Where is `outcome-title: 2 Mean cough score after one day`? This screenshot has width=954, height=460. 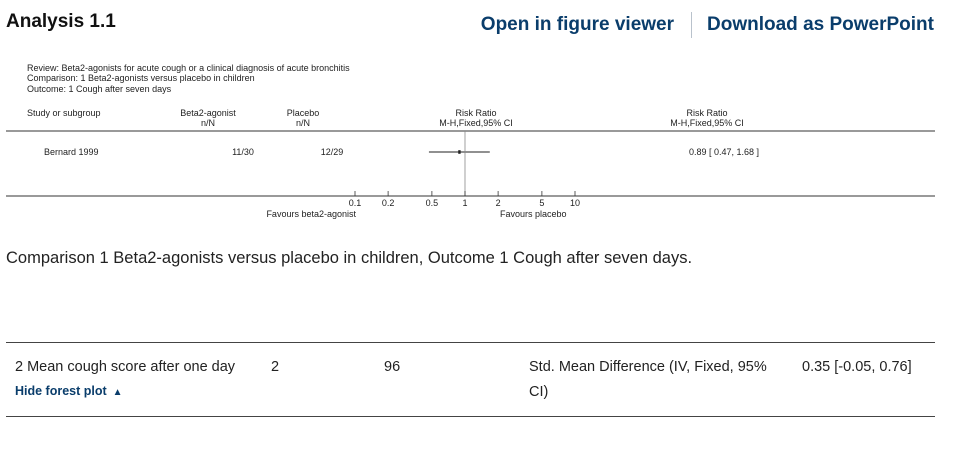
outcome-title: 2 Mean cough score after one day is located at coordinates (125, 367).